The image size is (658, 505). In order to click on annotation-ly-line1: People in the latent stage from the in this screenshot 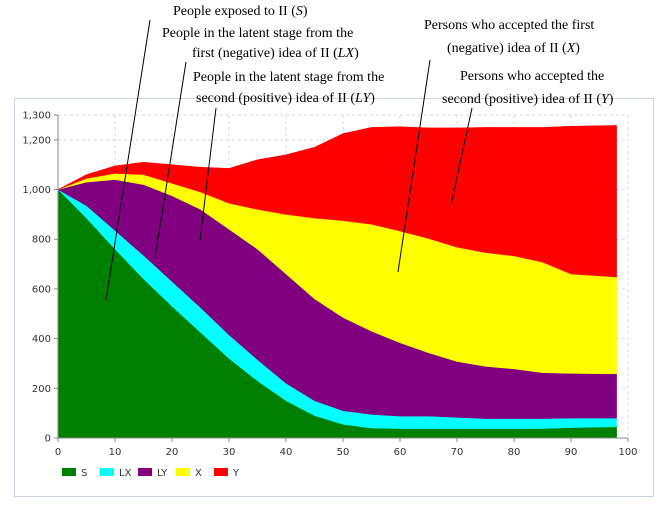, I will do `click(288, 77)`.